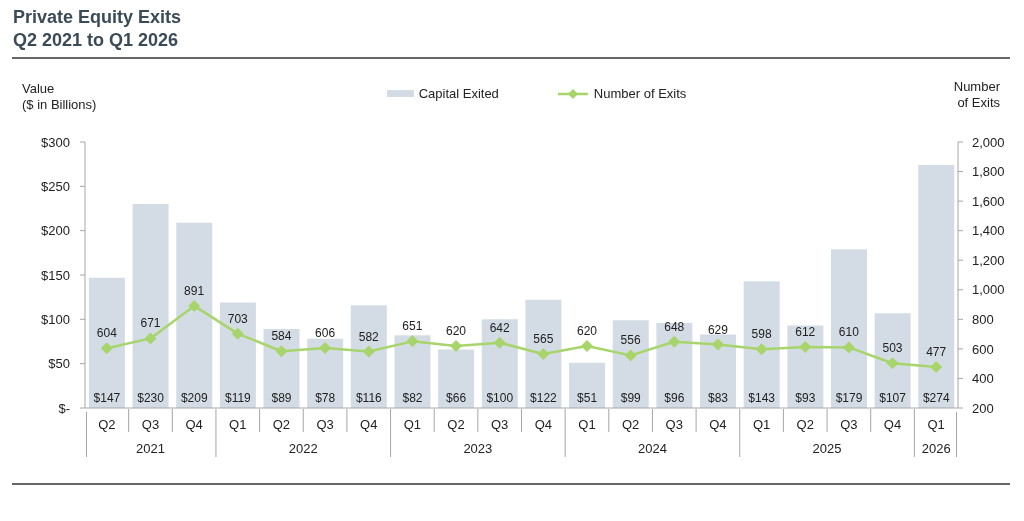 The width and height of the screenshot is (1024, 521). I want to click on y-tick-label: $300, so click(55, 142).